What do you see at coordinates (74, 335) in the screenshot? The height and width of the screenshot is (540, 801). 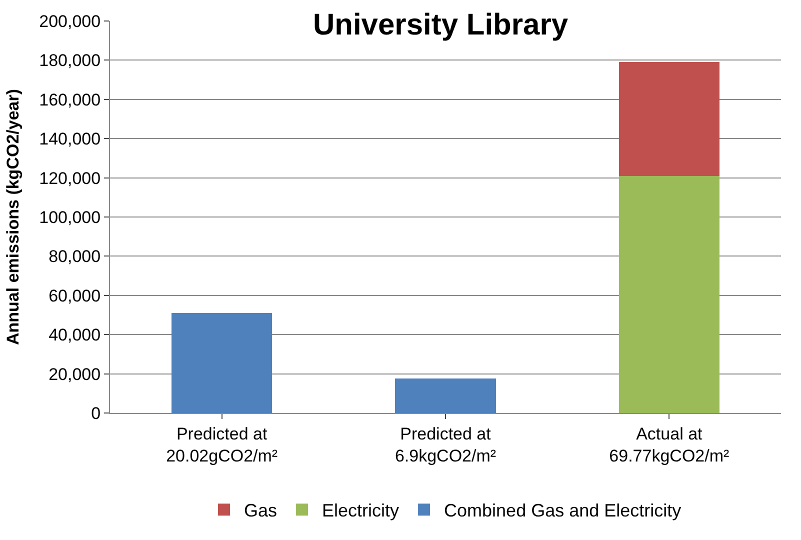 I see `y-tick-label: 40,000` at bounding box center [74, 335].